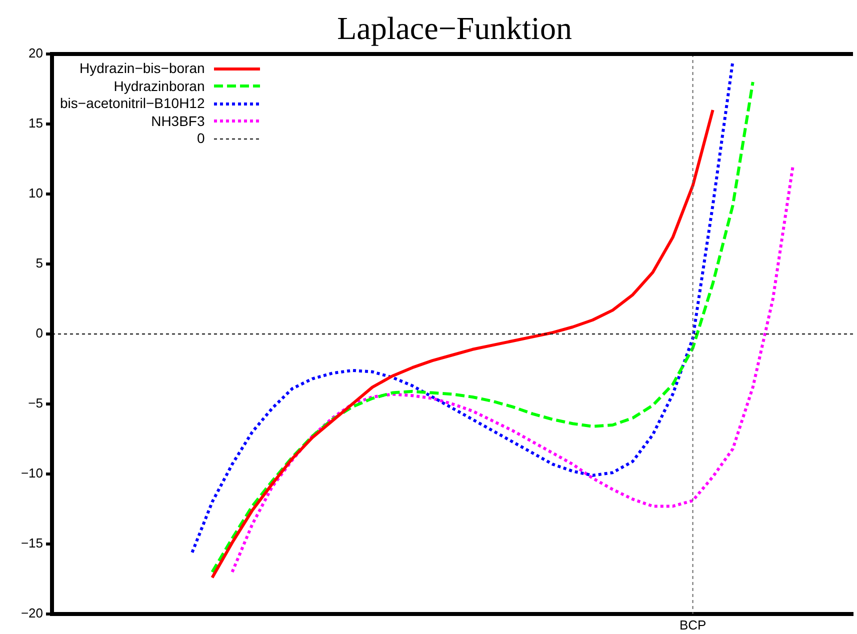 The width and height of the screenshot is (857, 634). Describe the element at coordinates (39, 333) in the screenshot. I see `y-tick-label: 0` at that location.